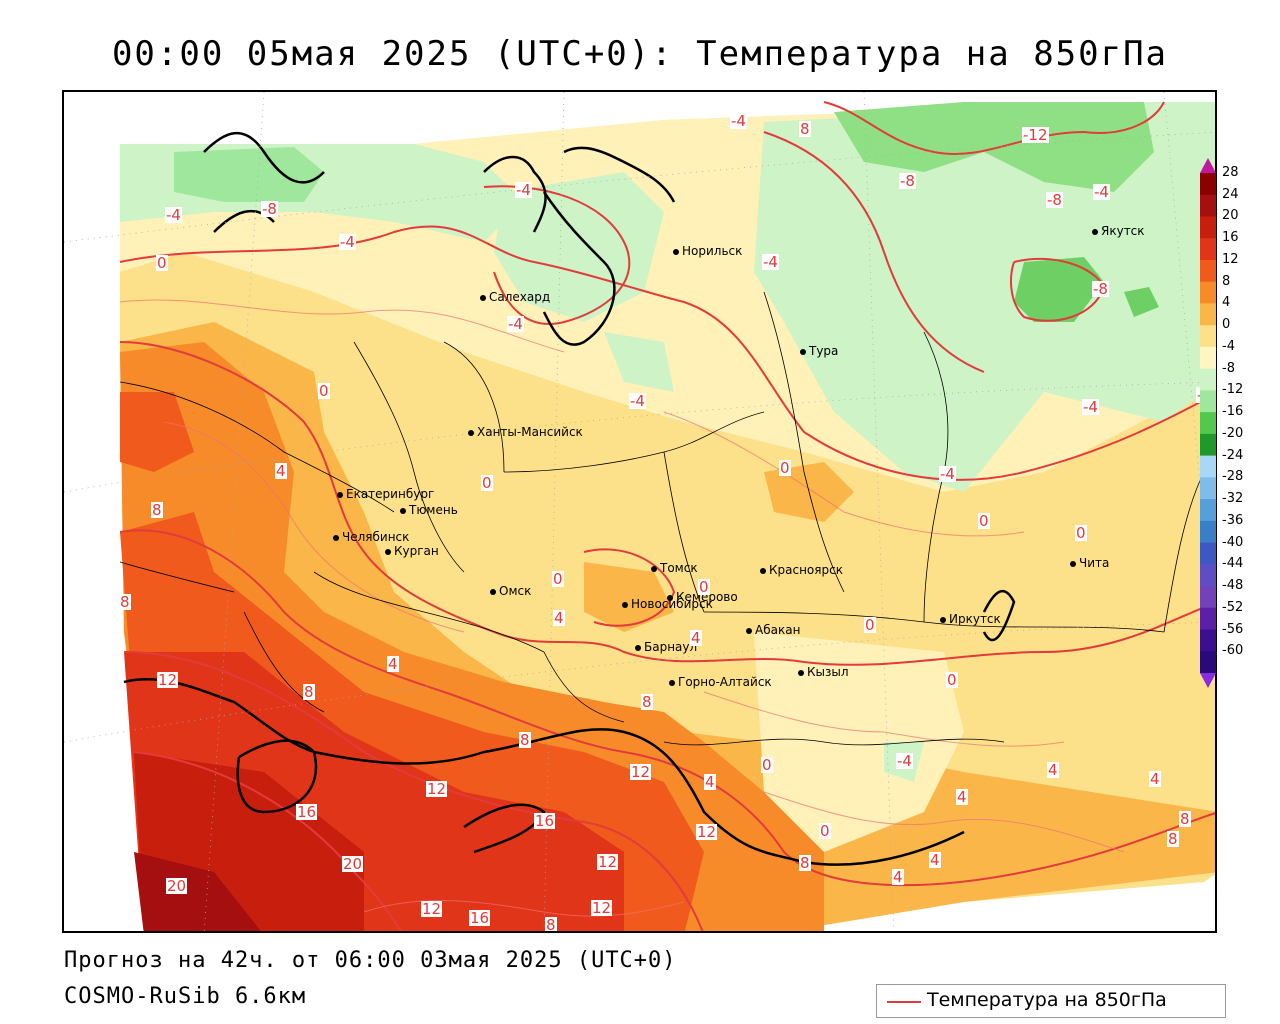 This screenshot has width=1280, height=1024. Describe the element at coordinates (1233, 542) in the screenshot. I see `colorbar-tick-label: -40` at that location.